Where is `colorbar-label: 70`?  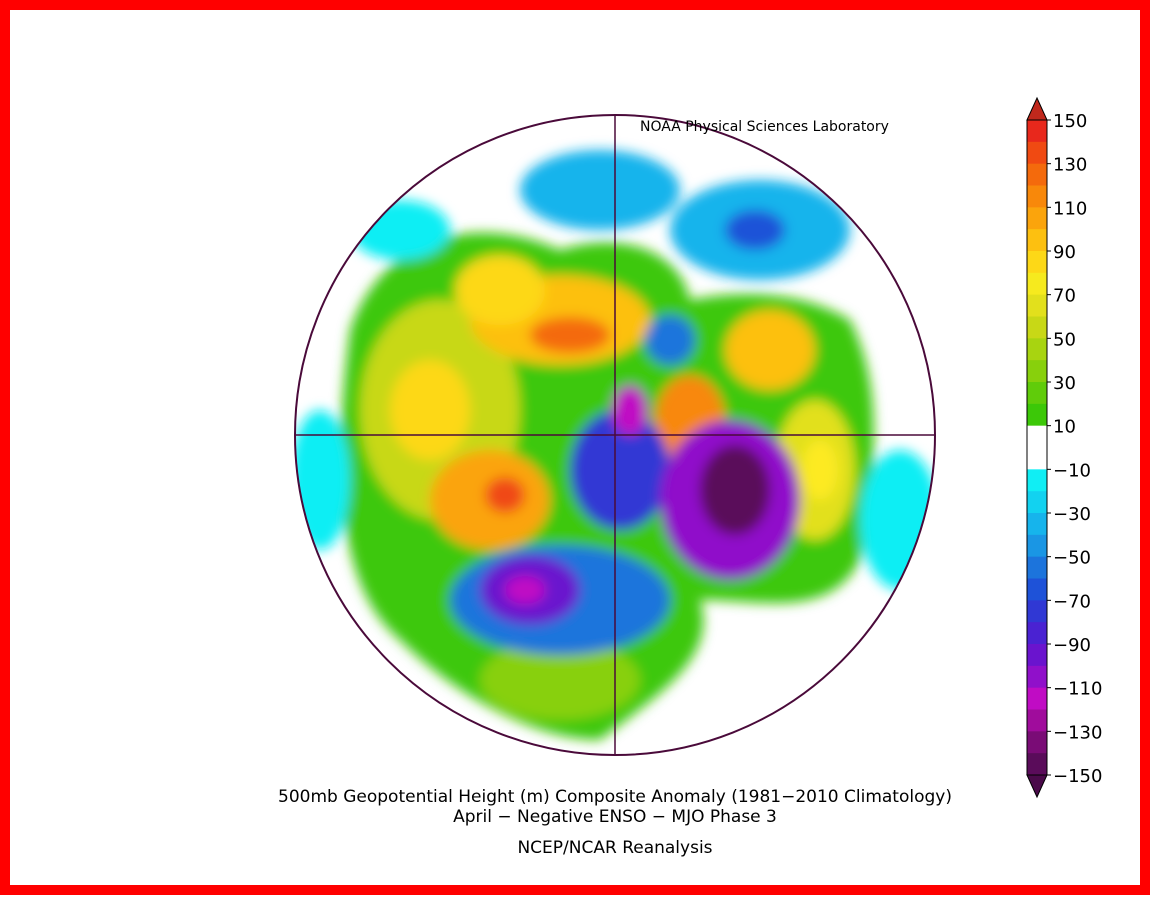
colorbar-label: 70 is located at coordinates (1064, 296).